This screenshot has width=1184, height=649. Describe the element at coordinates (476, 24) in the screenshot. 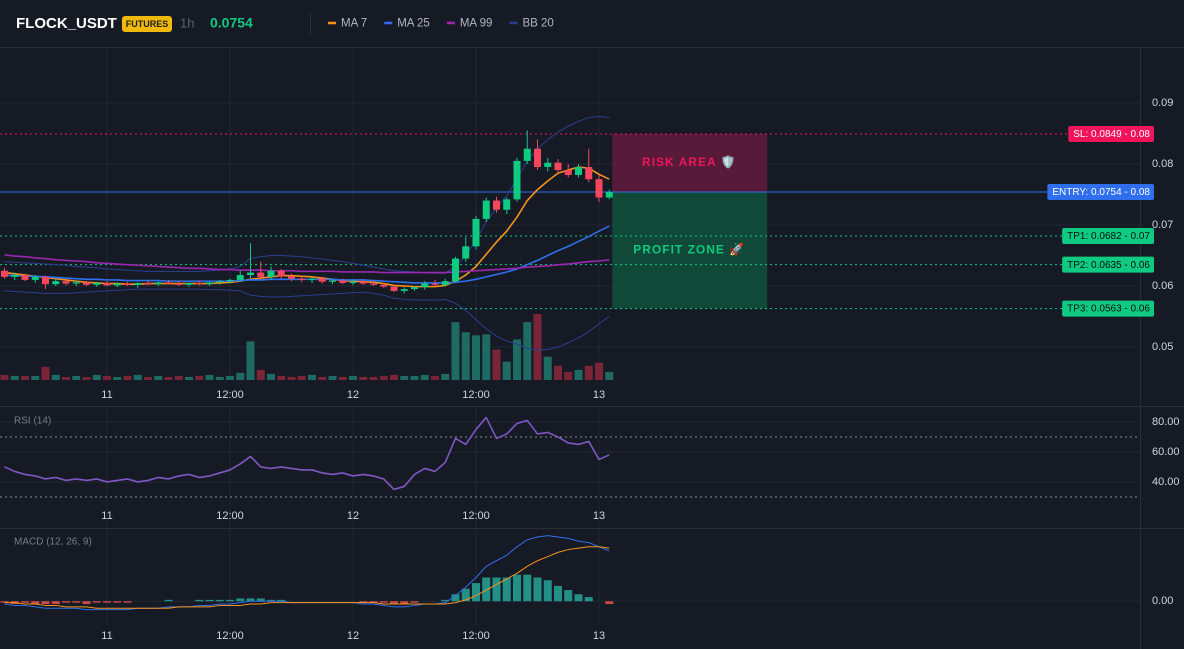

I see `legend-label: MA 99` at that location.